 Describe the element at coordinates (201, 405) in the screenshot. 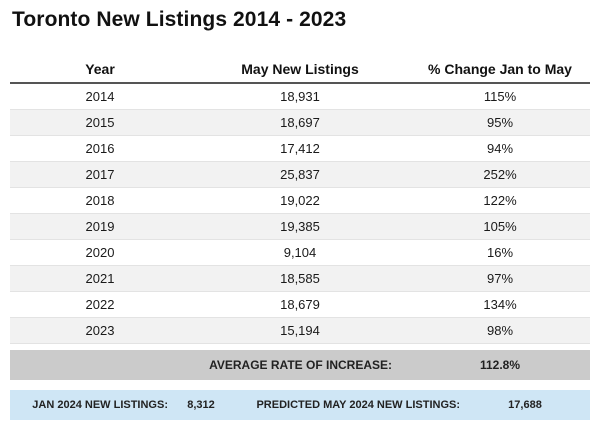

I see `jan-2024-value: 8,312` at that location.